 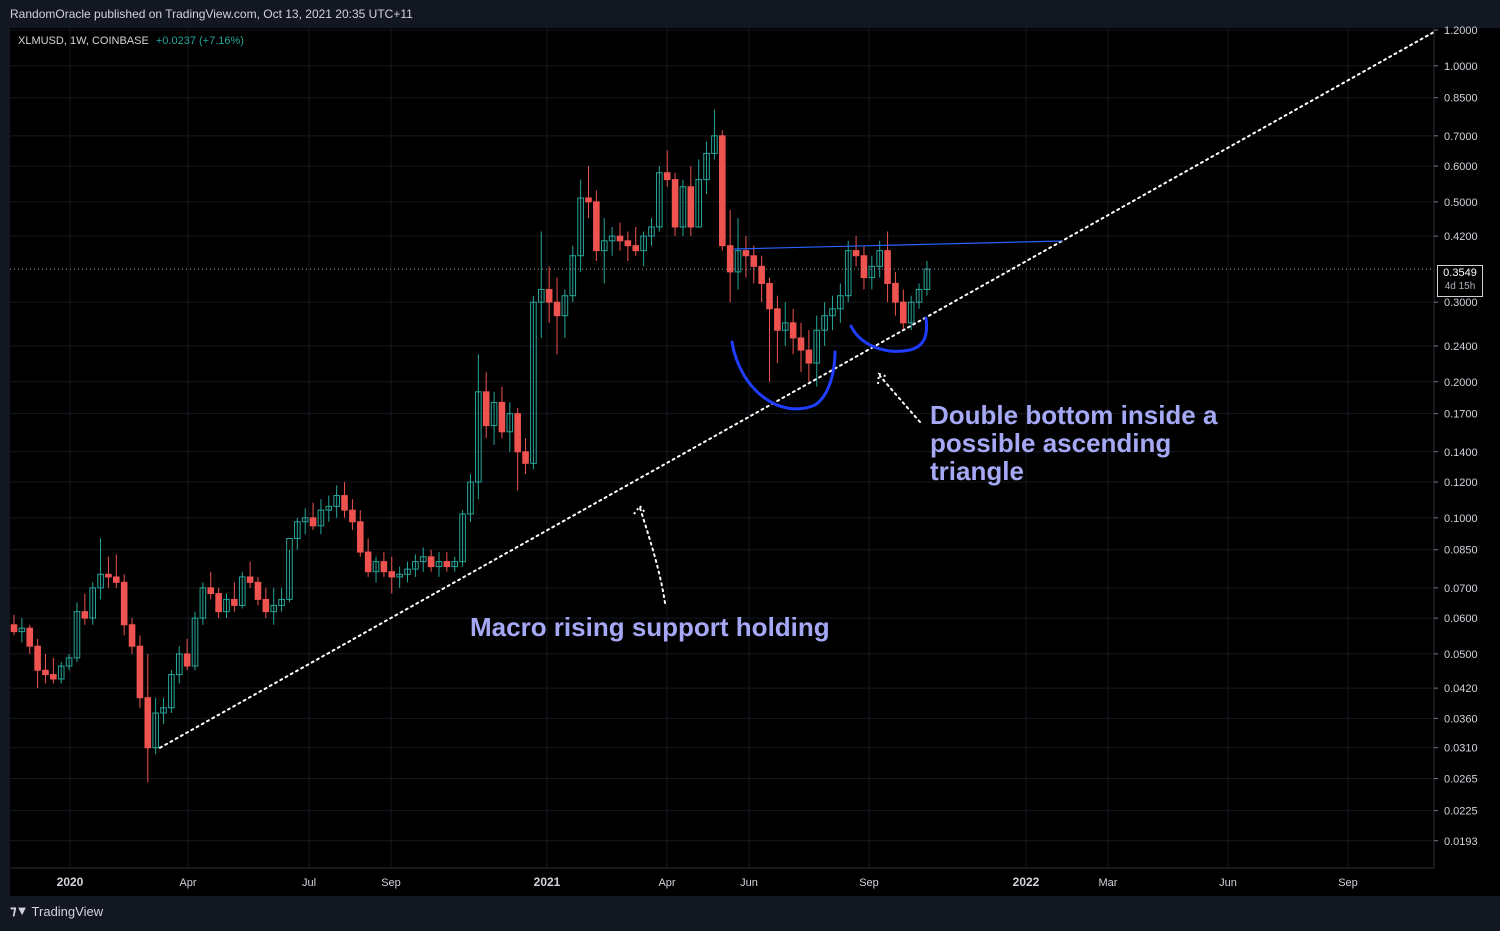 What do you see at coordinates (56, 911) in the screenshot?
I see `tradingview-logo: ⁊▼ TradingView` at bounding box center [56, 911].